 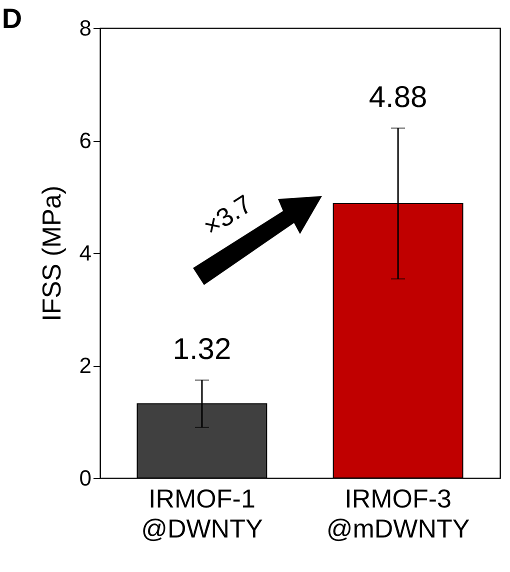 I want to click on data-label: 1.32, so click(x=202, y=349).